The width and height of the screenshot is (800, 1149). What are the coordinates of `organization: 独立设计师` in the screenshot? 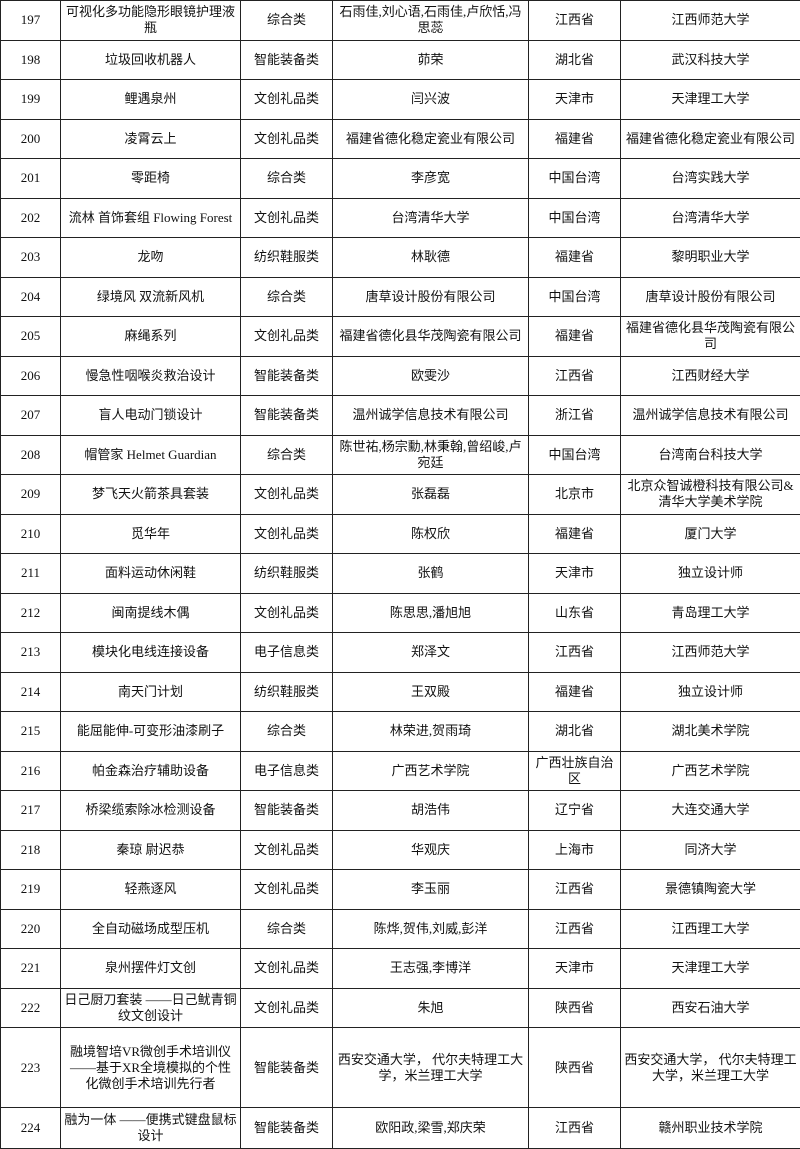 It's located at (710, 692).